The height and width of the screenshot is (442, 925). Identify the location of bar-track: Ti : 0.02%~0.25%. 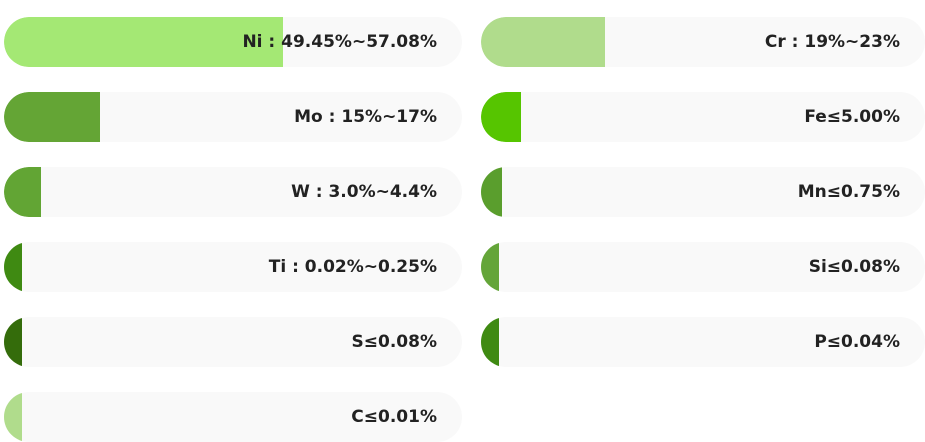
(233, 267).